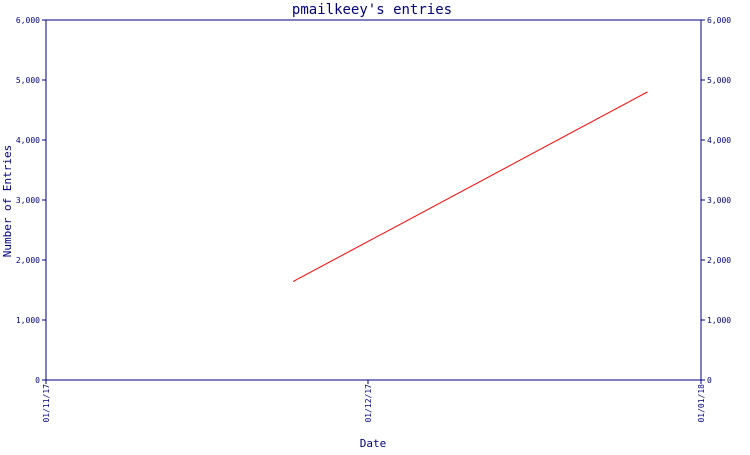 The height and width of the screenshot is (455, 750). Describe the element at coordinates (7, 201) in the screenshot. I see `y-axis-label: Number of Entries` at that location.